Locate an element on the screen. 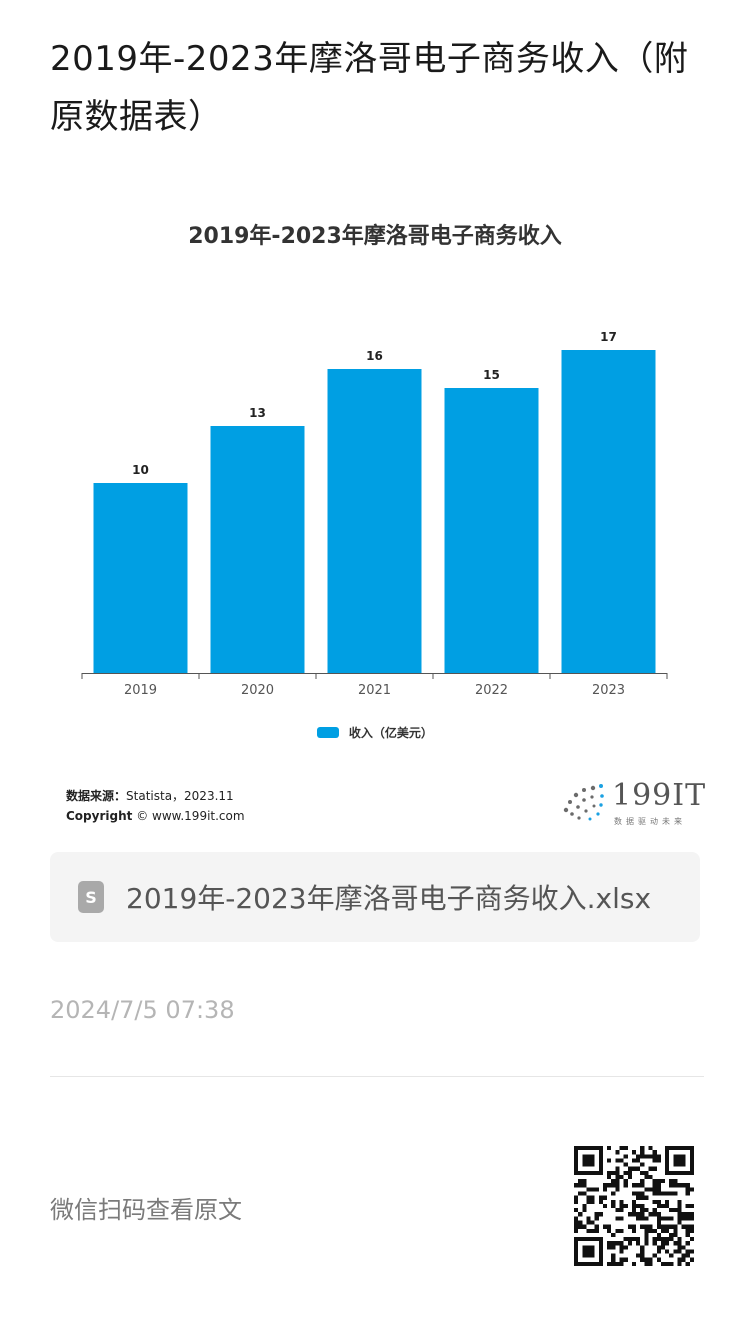  chart-title: 2019年-2023年摩洛哥电子商务收入 is located at coordinates (375, 236).